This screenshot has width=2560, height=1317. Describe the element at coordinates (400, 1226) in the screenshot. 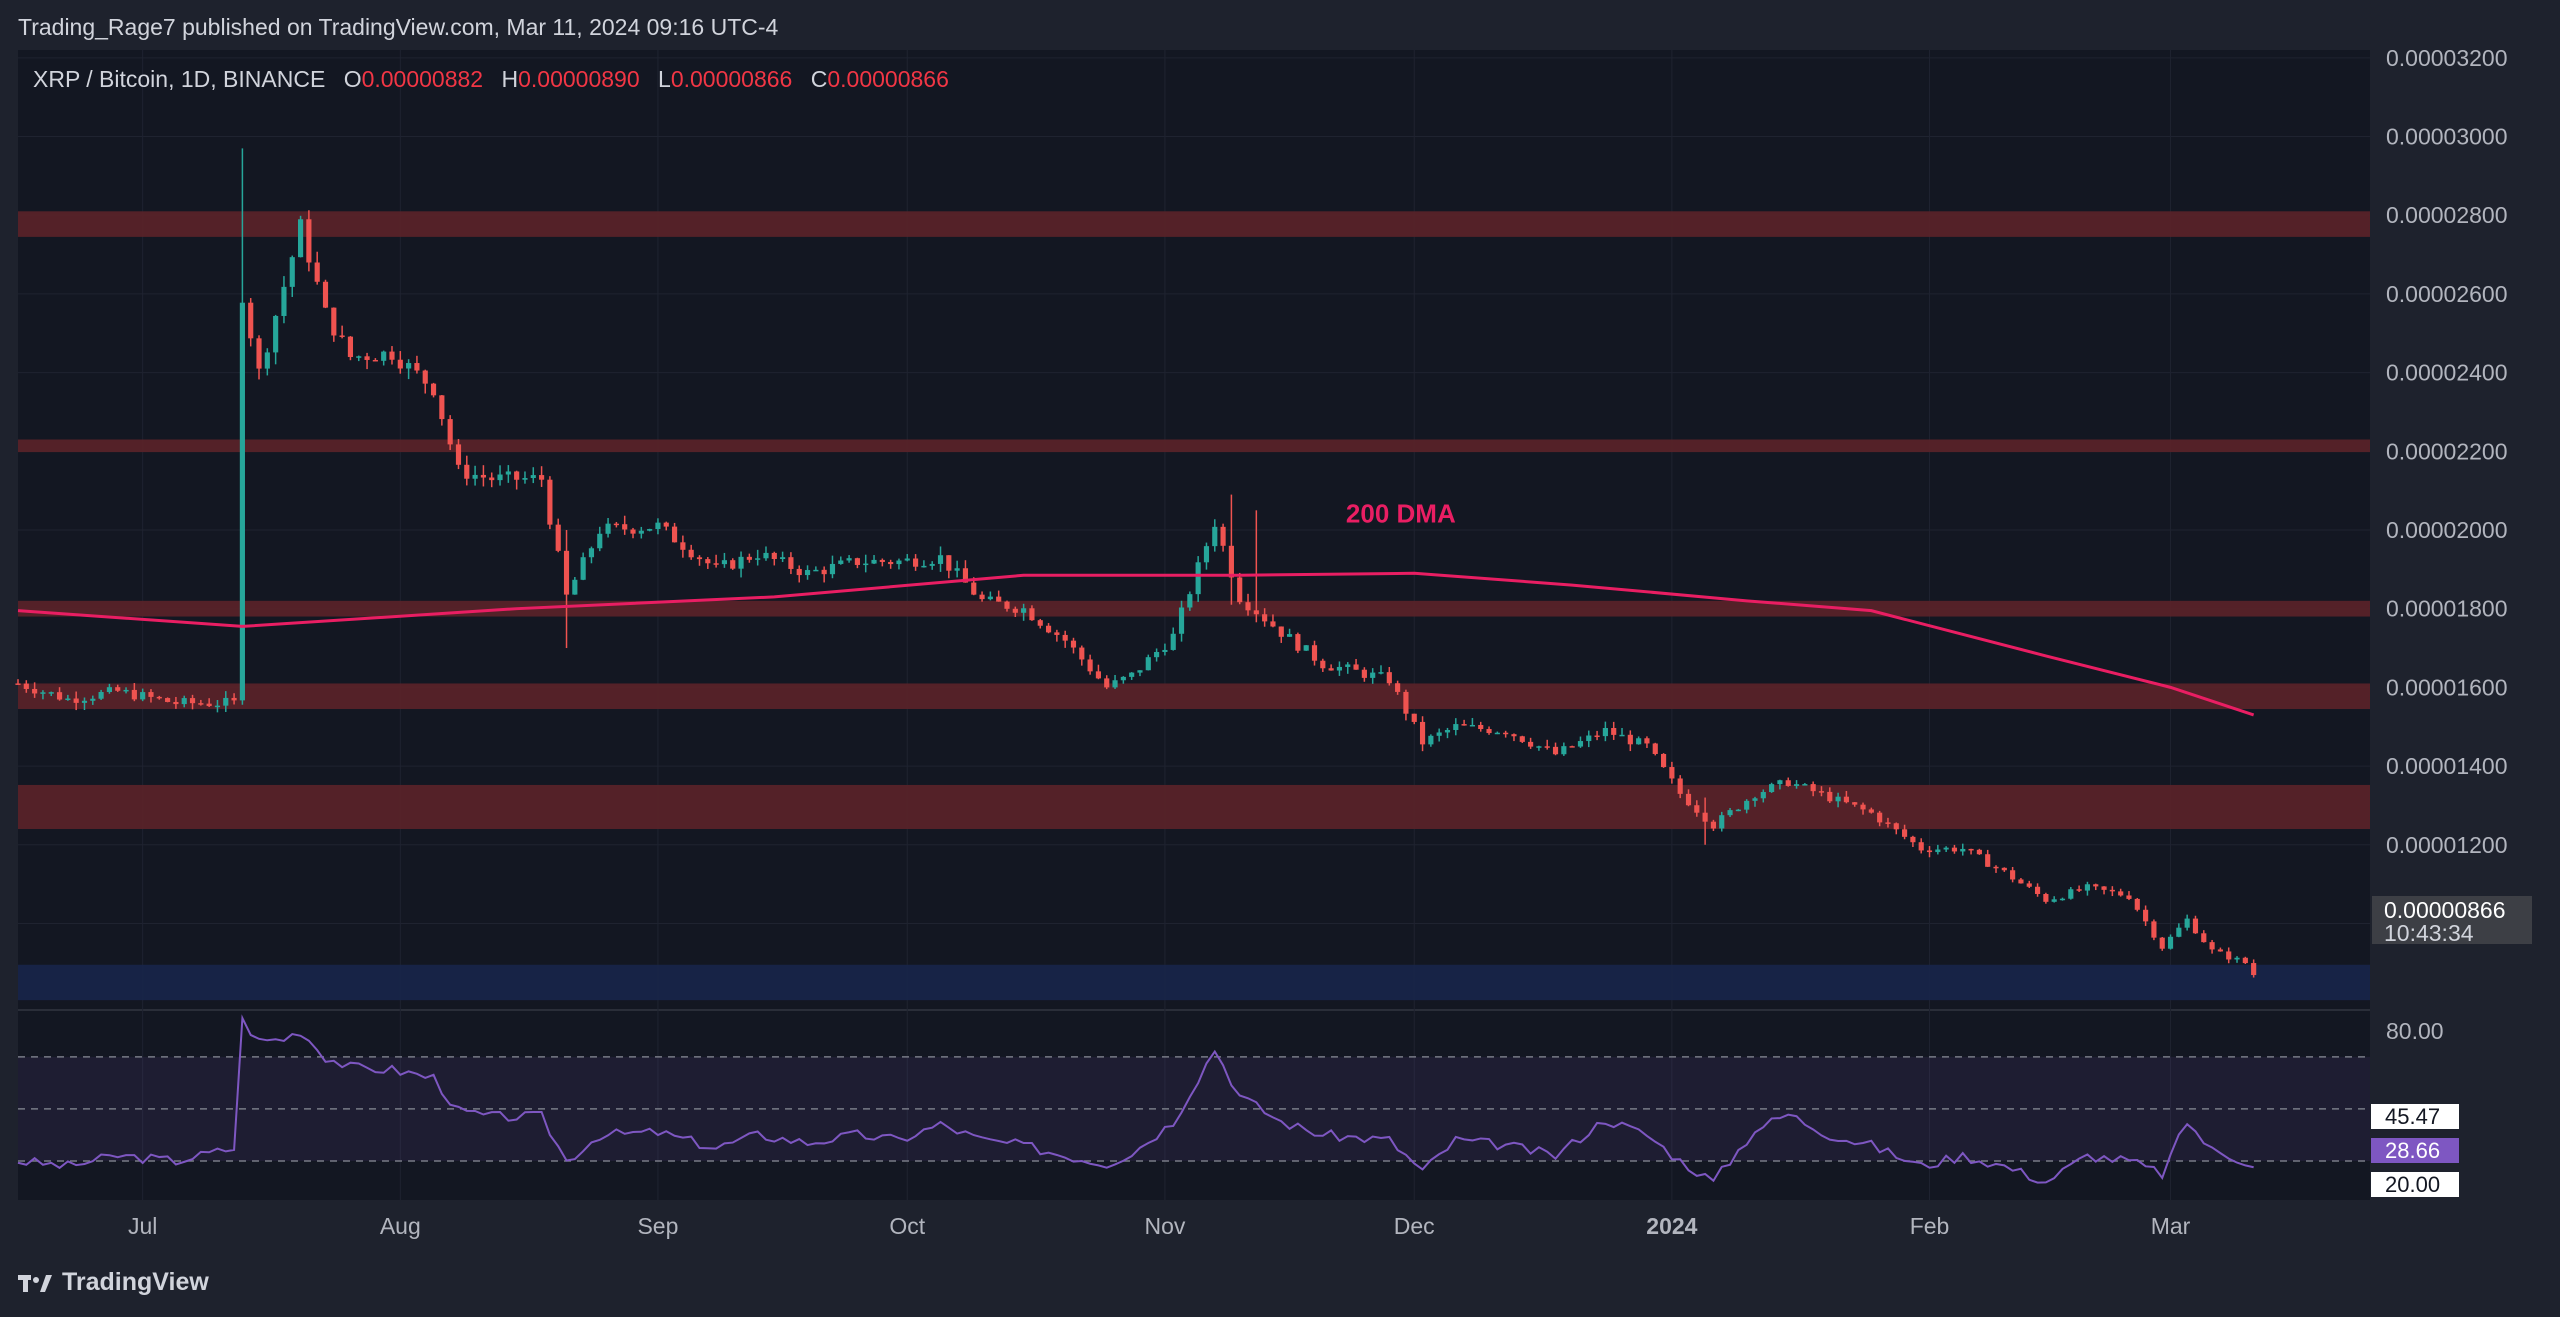

I see `time-axis-label: Aug` at that location.